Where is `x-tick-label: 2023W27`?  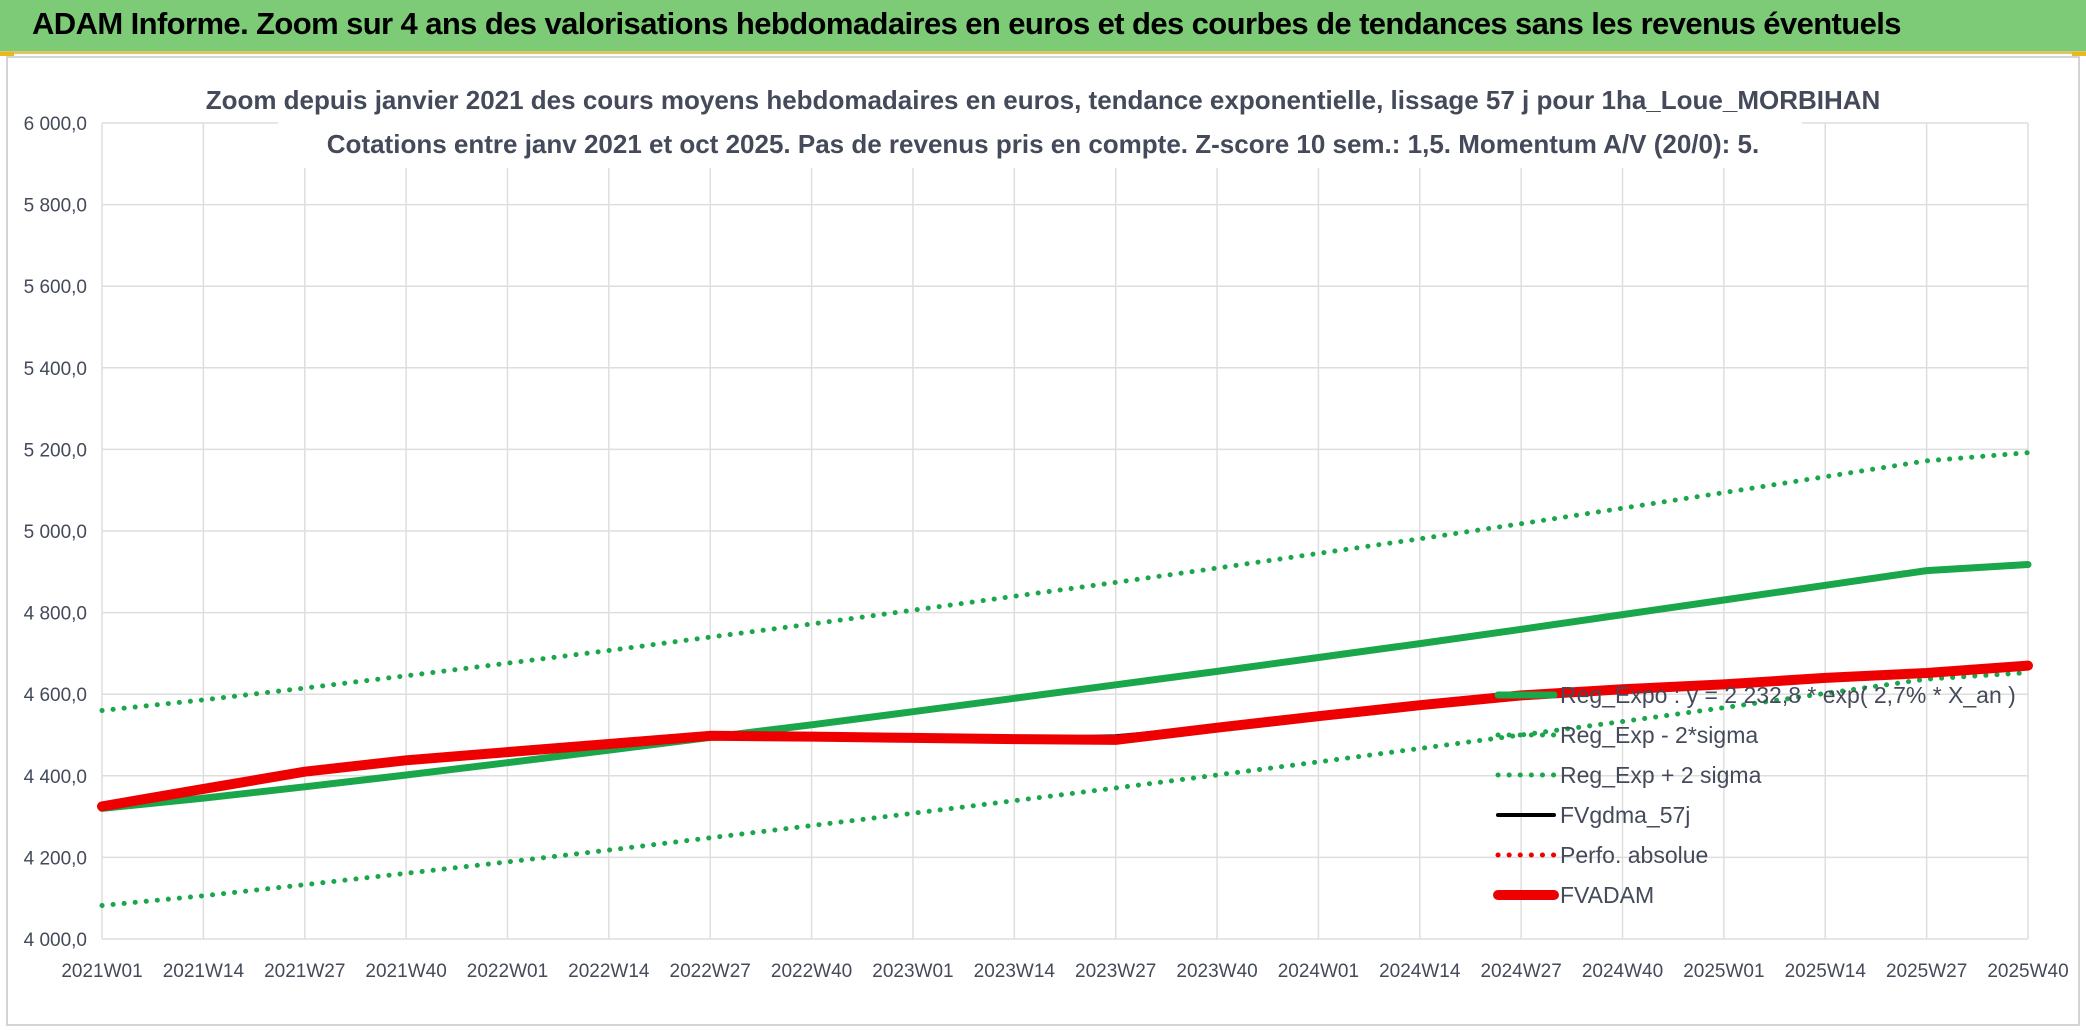
x-tick-label: 2023W27 is located at coordinates (1115, 971).